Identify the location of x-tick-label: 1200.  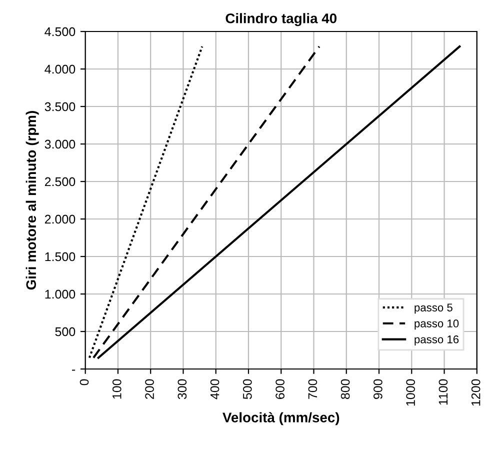
(475, 392).